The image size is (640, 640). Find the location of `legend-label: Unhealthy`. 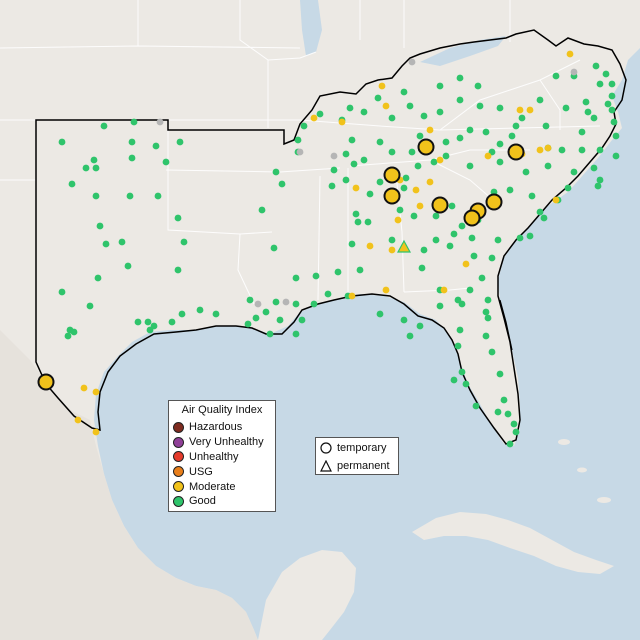

legend-label: Unhealthy is located at coordinates (214, 456).